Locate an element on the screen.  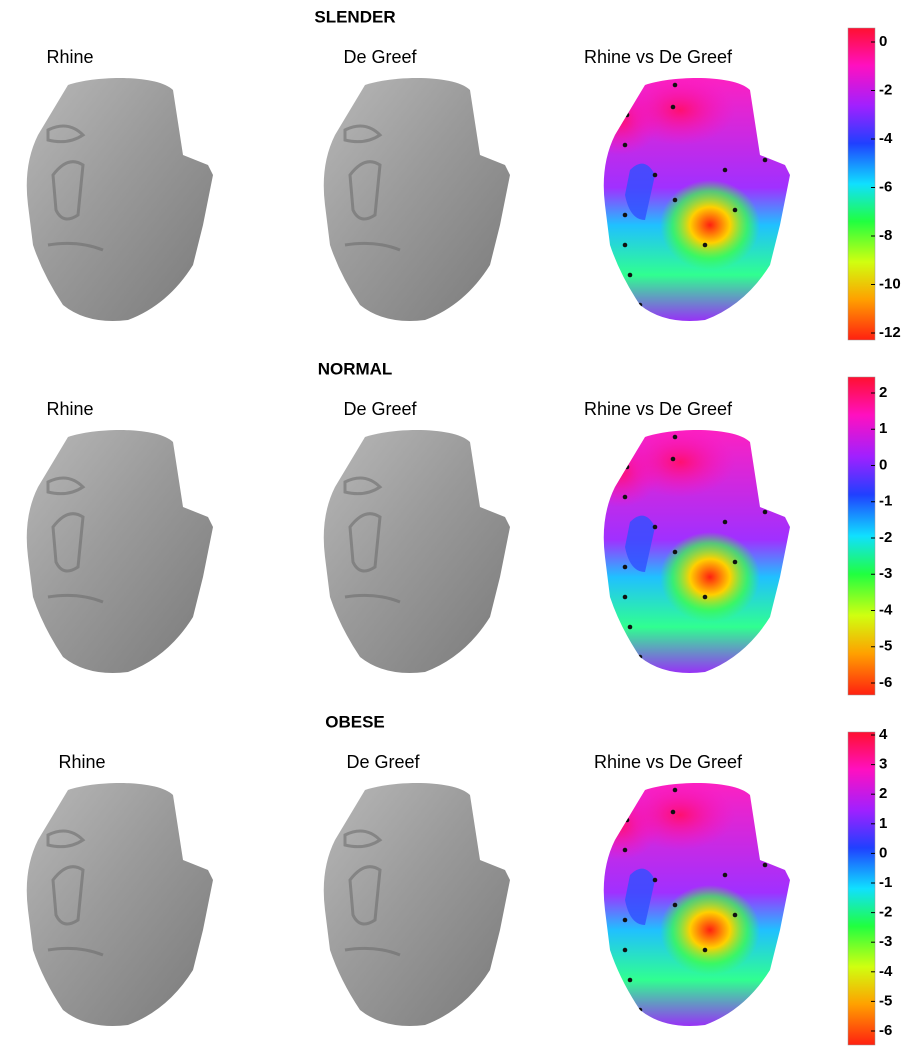
row-title: SLENDER is located at coordinates (354, 16).